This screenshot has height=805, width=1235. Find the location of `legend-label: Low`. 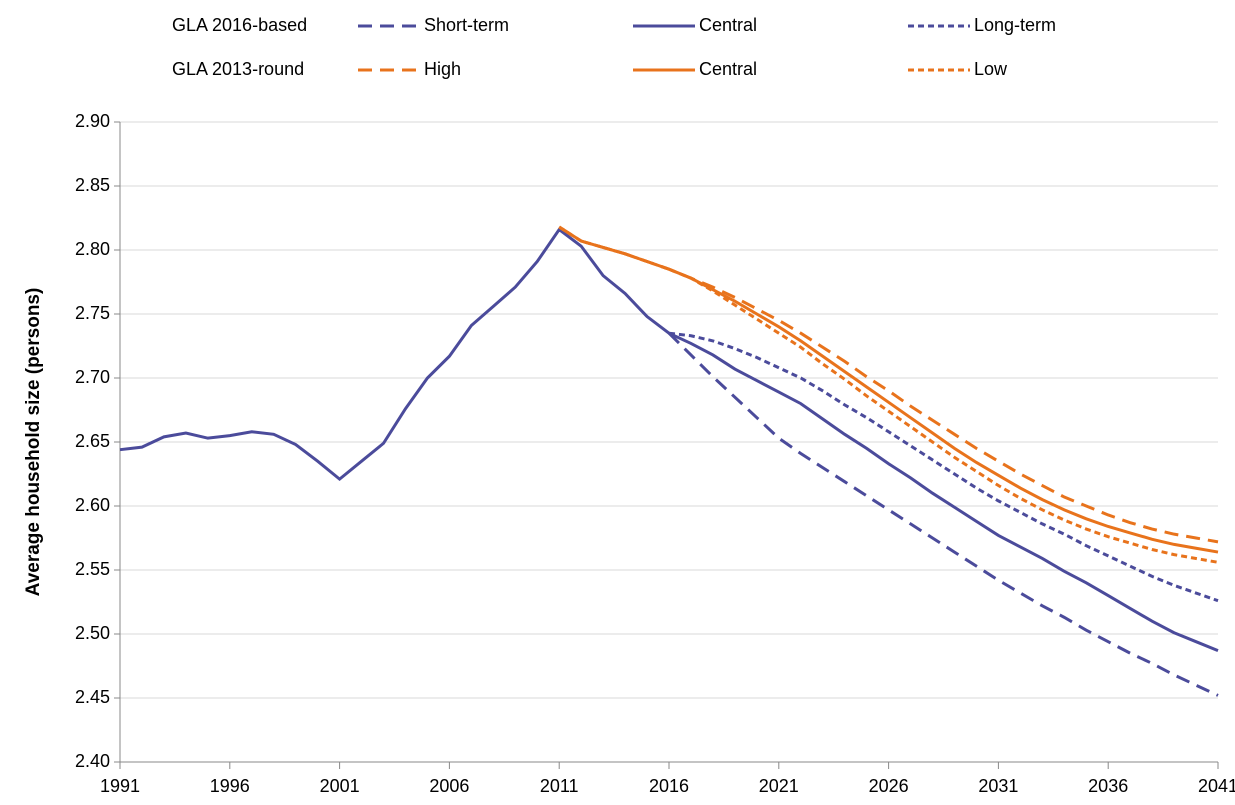

legend-label: Low is located at coordinates (991, 69).